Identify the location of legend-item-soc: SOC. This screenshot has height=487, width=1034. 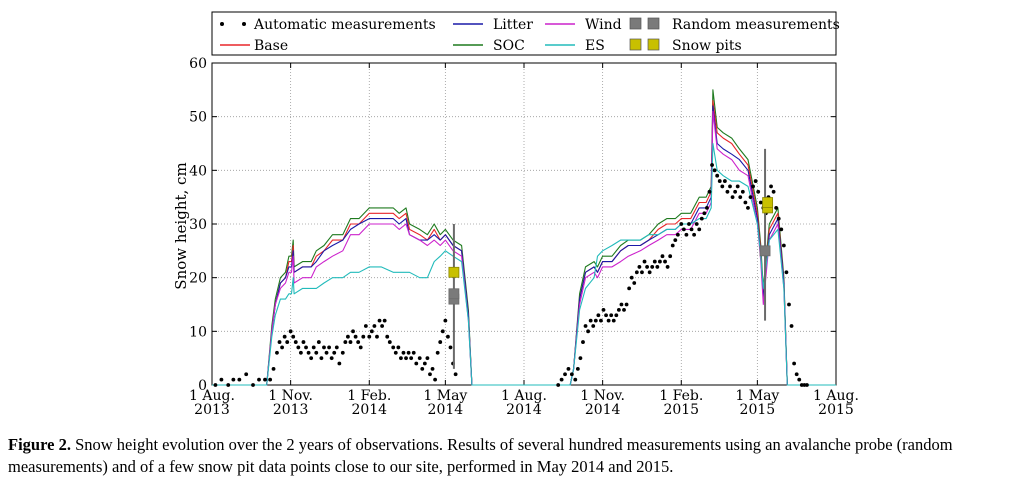
(489, 46).